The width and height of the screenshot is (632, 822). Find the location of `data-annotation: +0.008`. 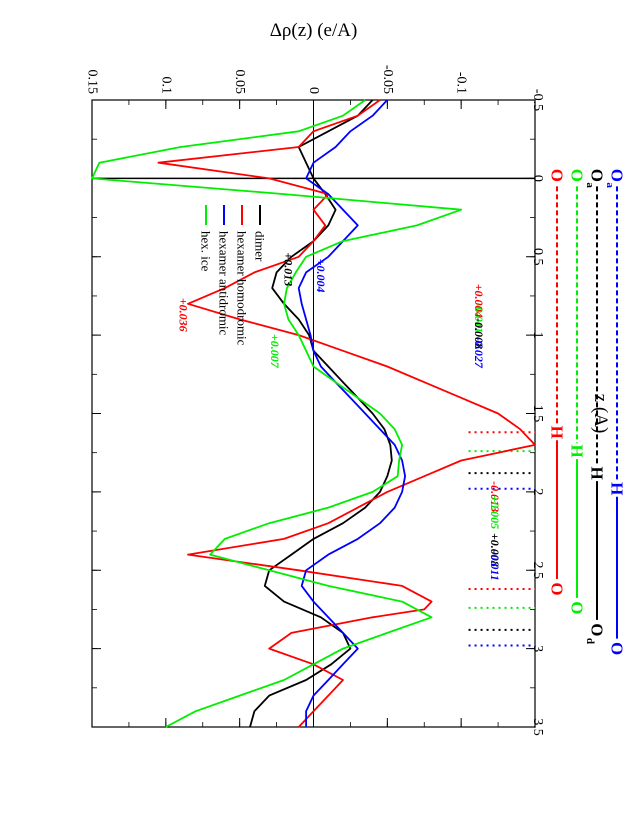

data-annotation: +0.008 is located at coordinates (495, 550).